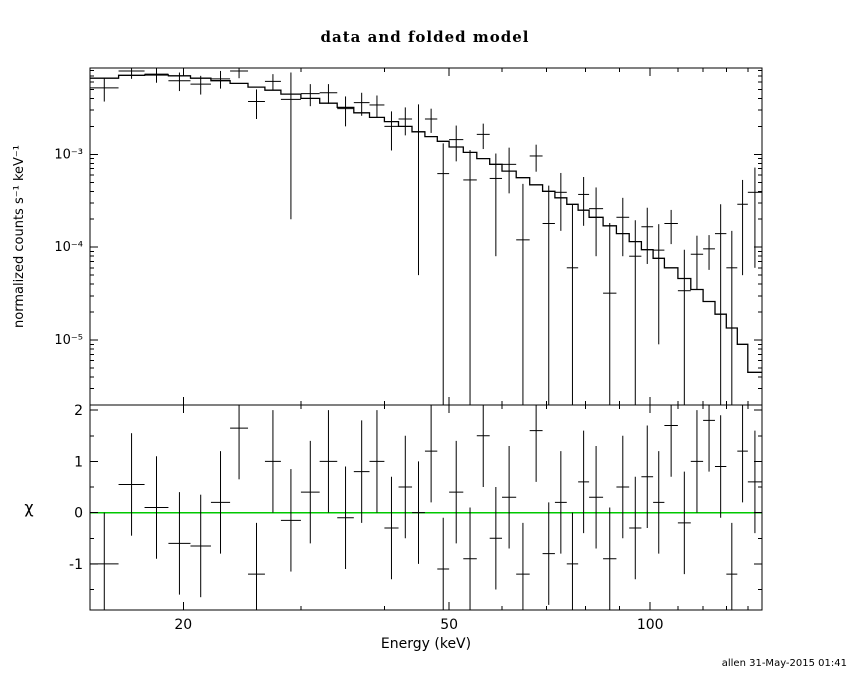 The width and height of the screenshot is (850, 680). What do you see at coordinates (650, 625) in the screenshot?
I see `x-tick-label: 100` at bounding box center [650, 625].